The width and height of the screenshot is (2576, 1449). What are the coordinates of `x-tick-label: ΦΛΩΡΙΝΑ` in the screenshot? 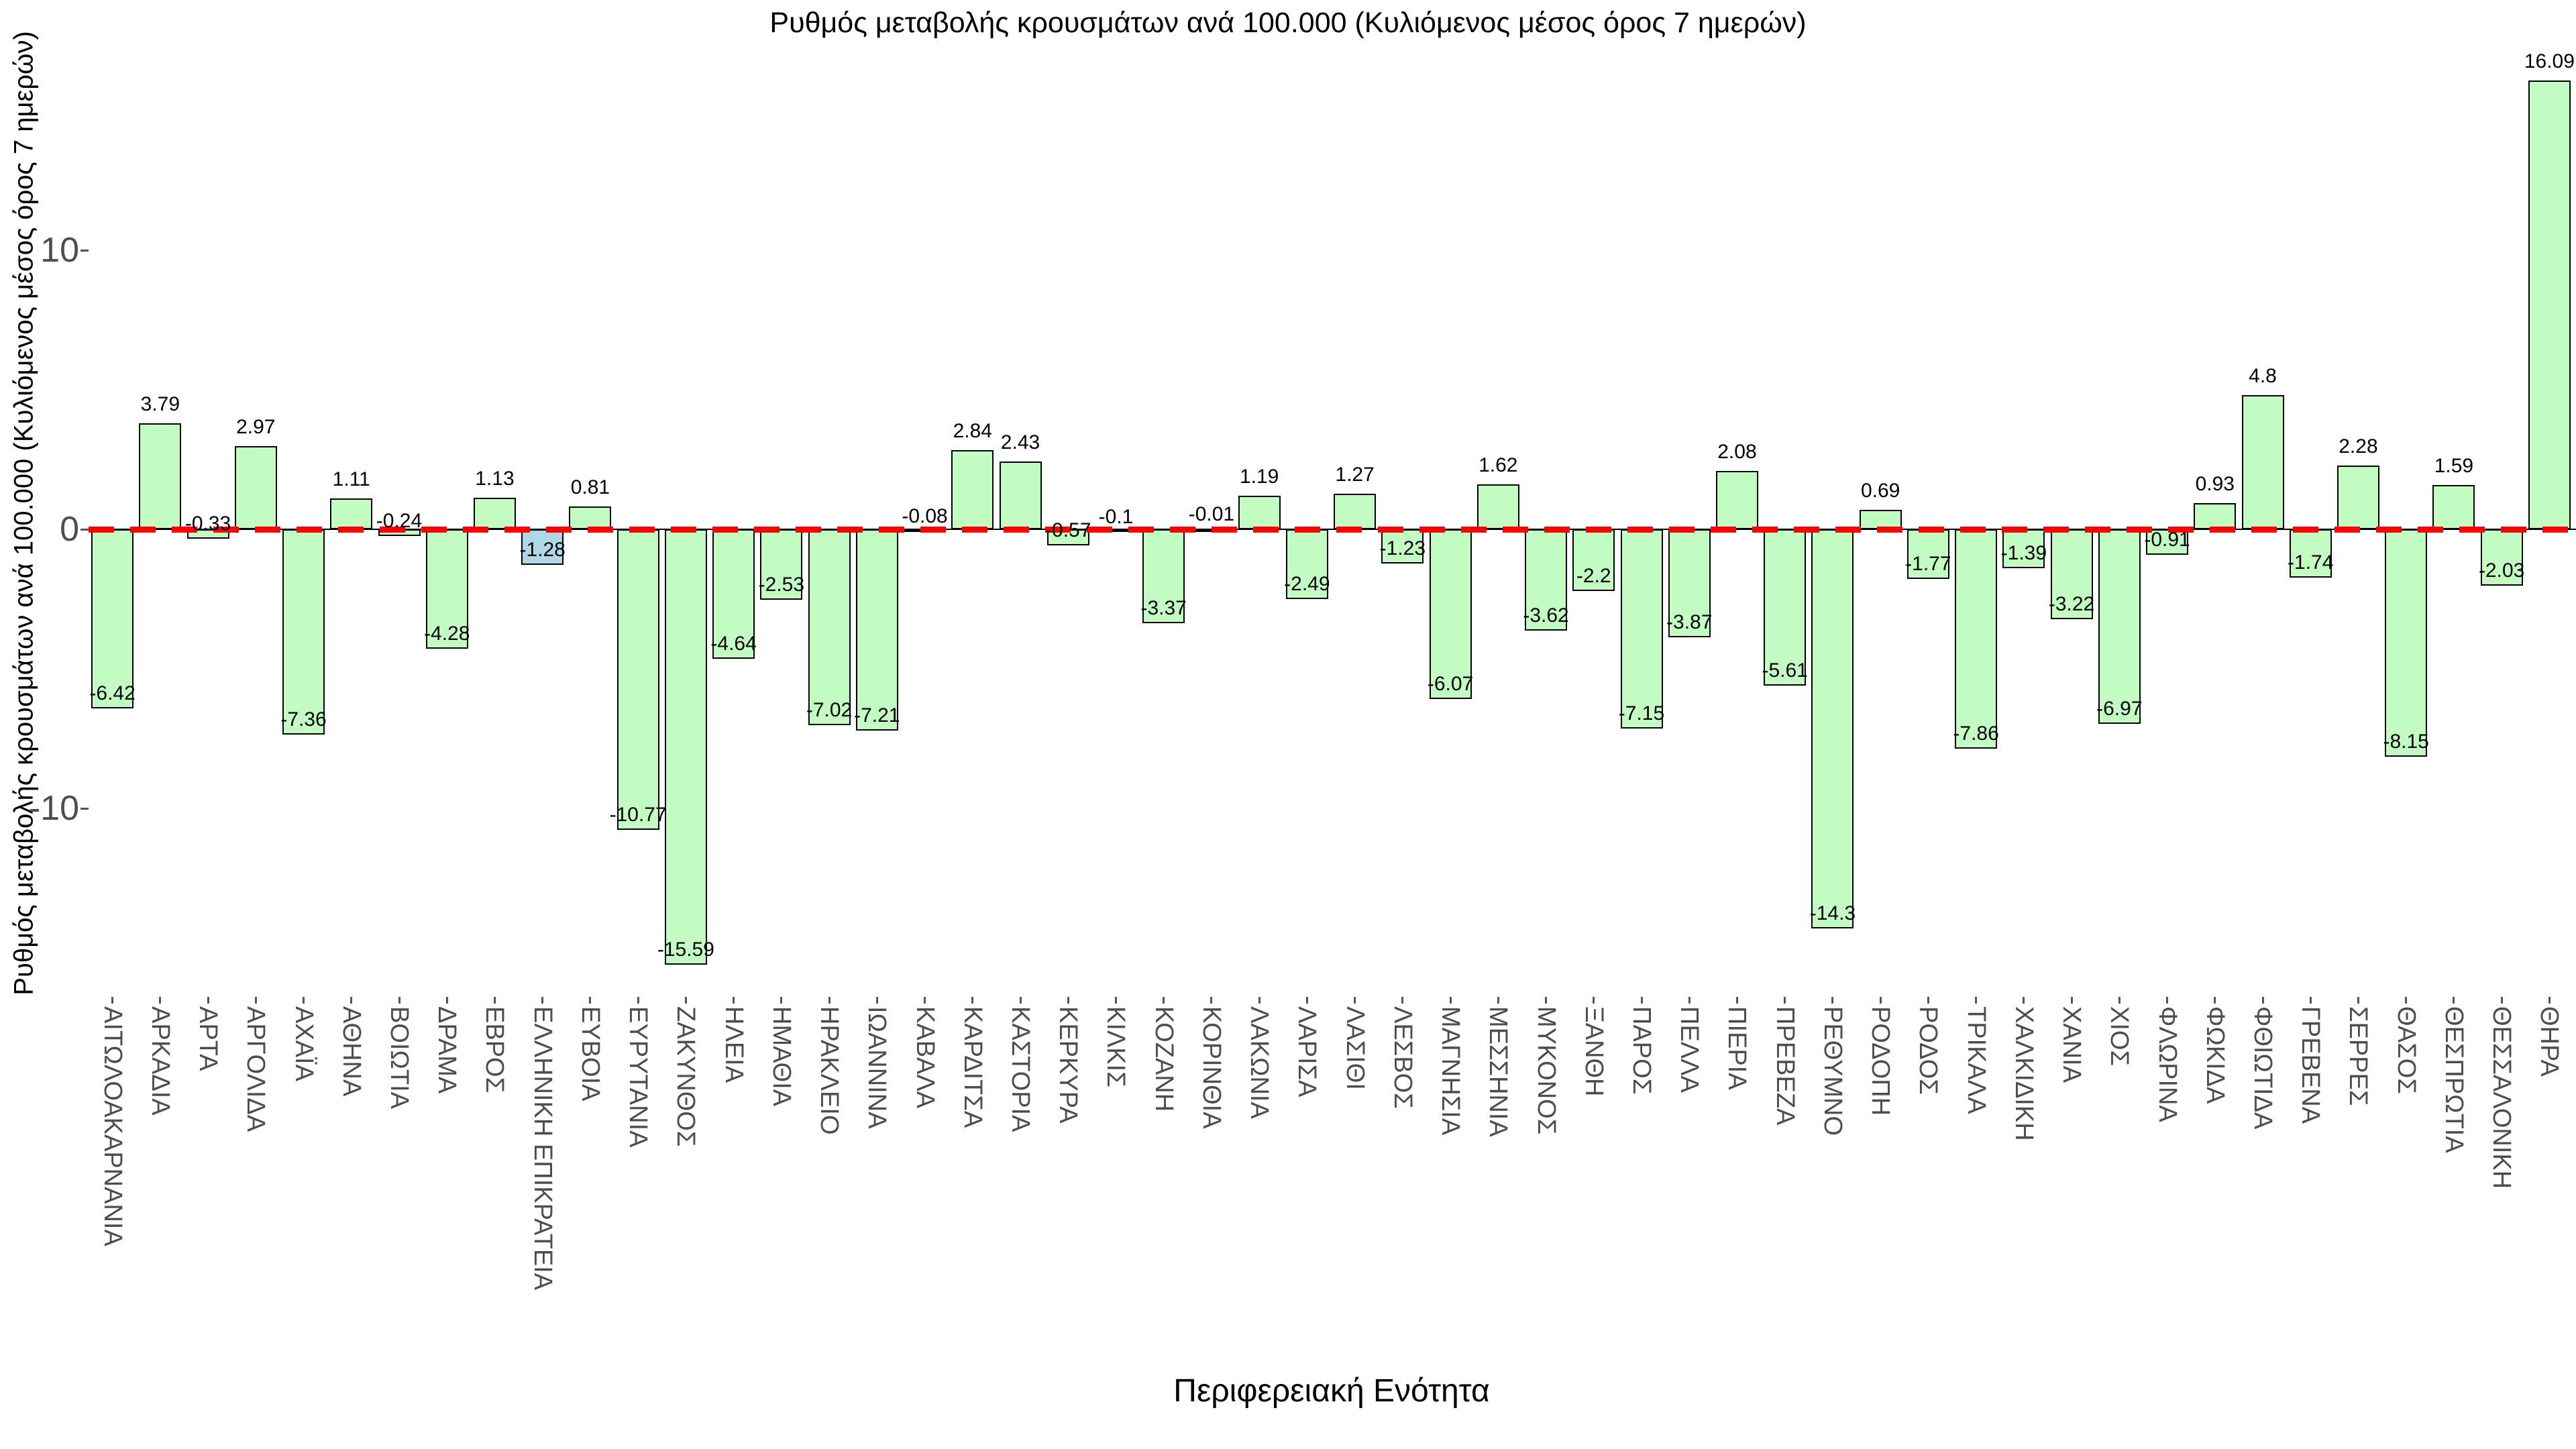 It's located at (2167, 1064).